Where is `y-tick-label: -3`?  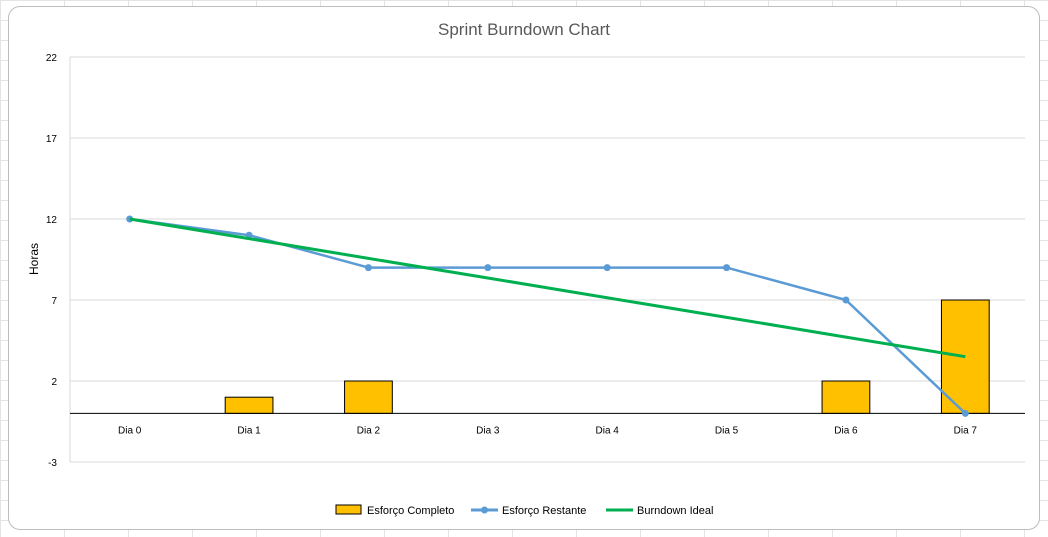
y-tick-label: -3 is located at coordinates (52, 463).